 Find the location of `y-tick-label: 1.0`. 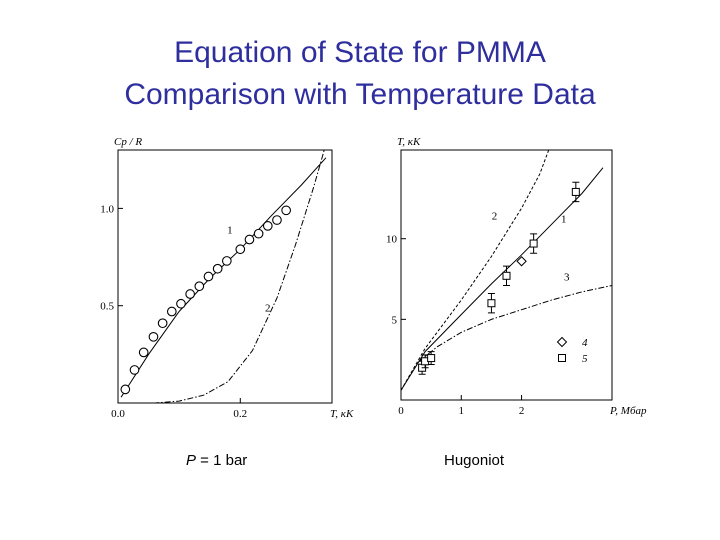

y-tick-label: 1.0 is located at coordinates (107, 209).